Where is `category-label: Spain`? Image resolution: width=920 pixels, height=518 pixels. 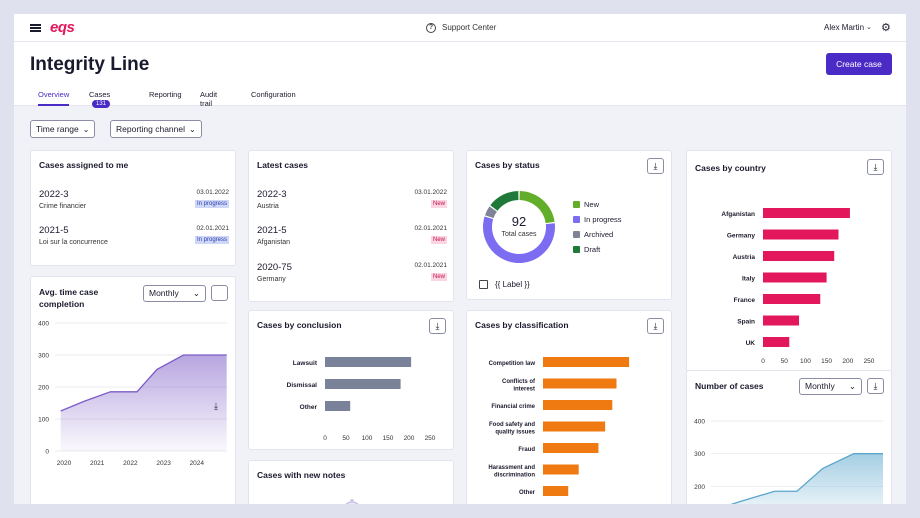 category-label: Spain is located at coordinates (746, 322).